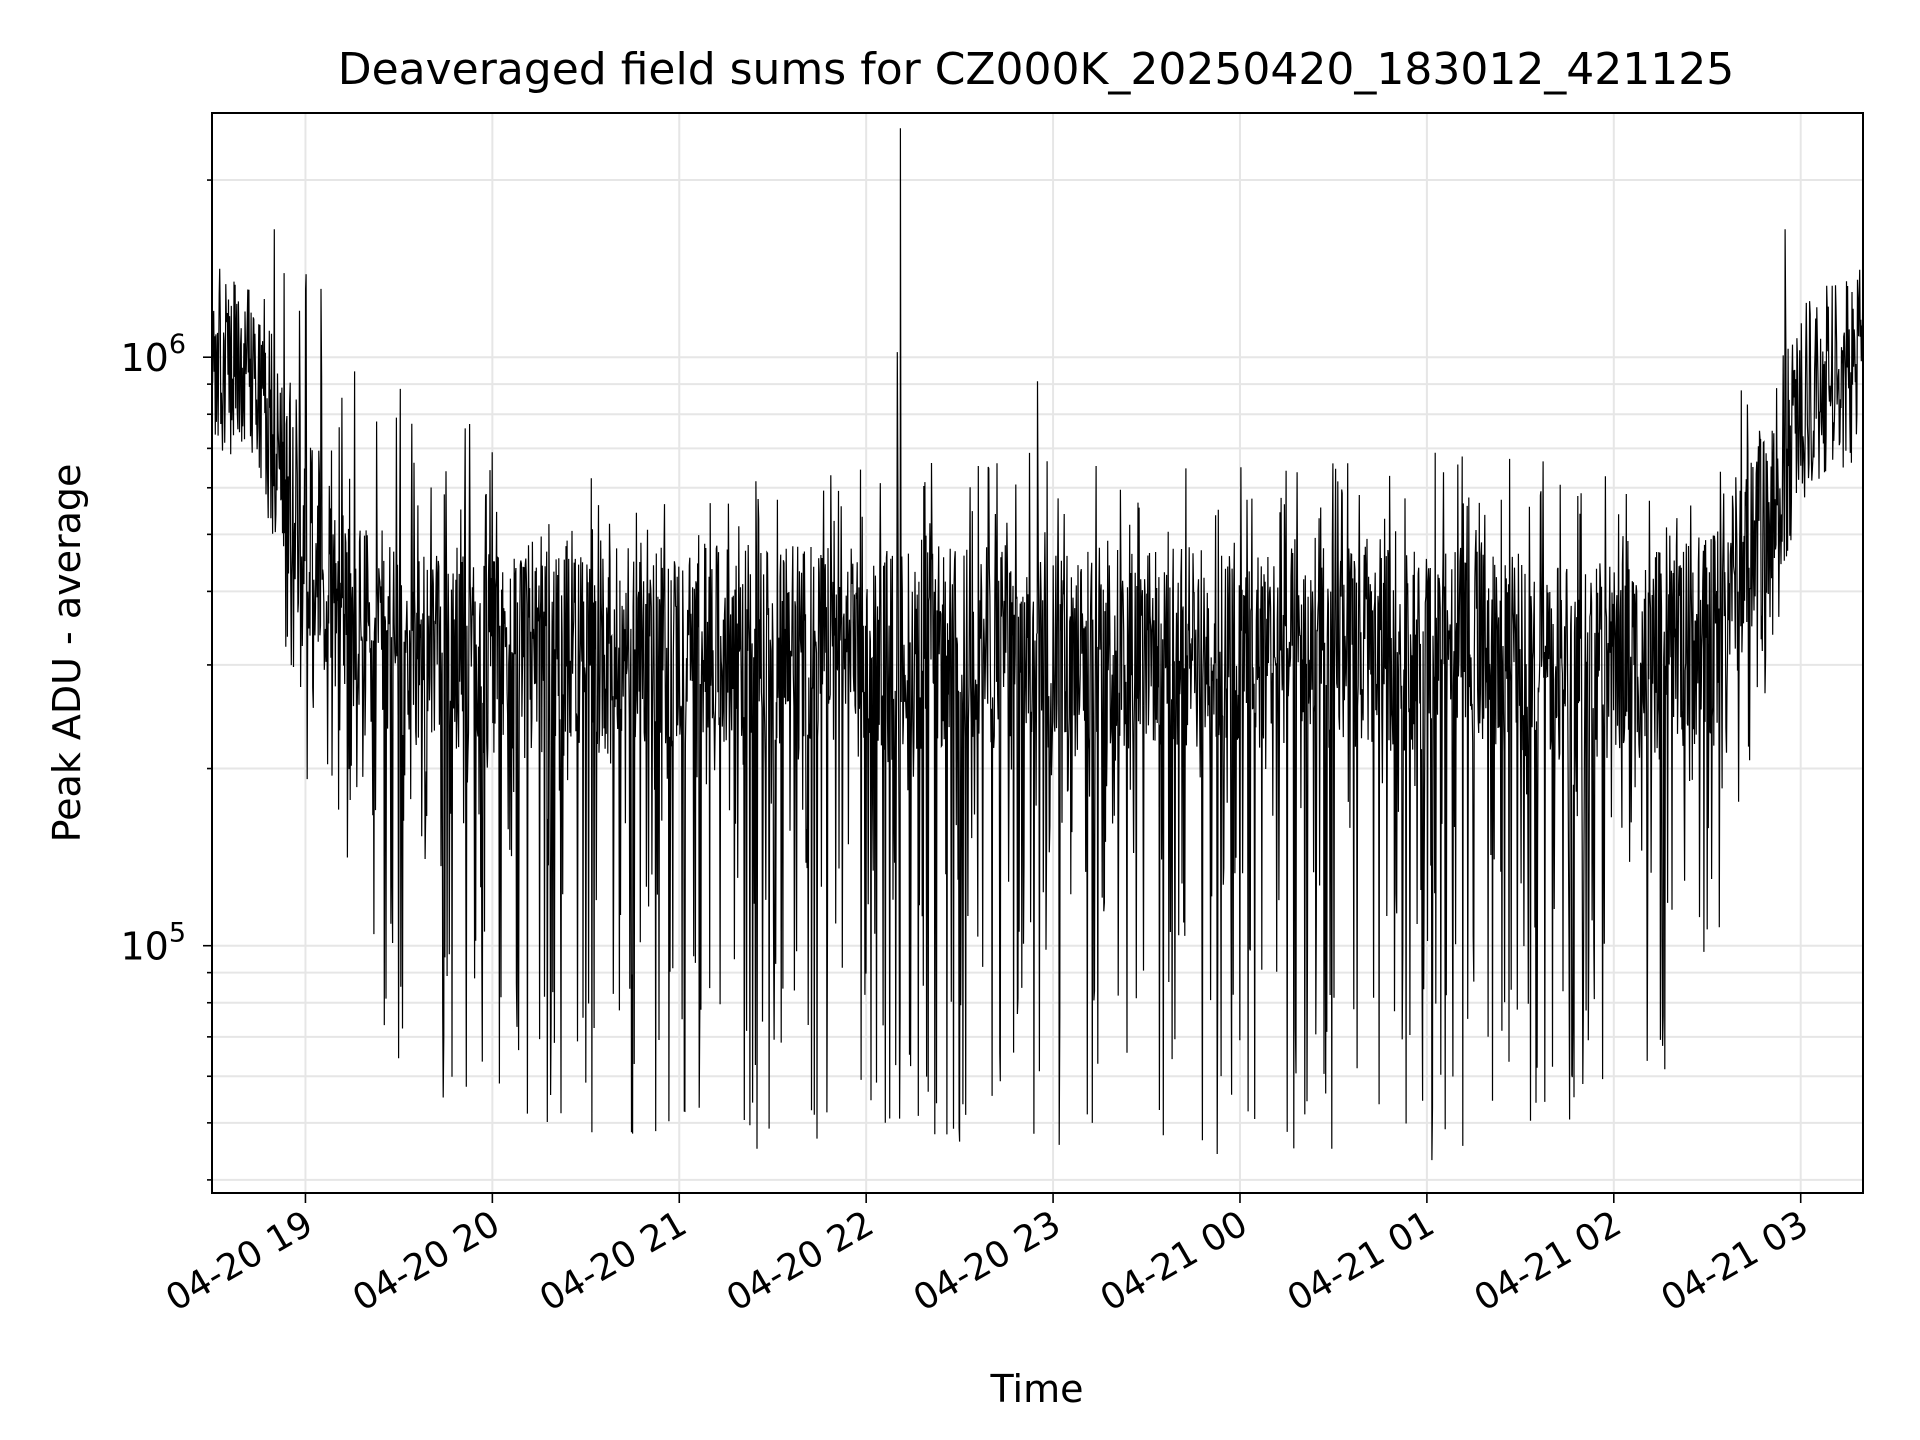 The height and width of the screenshot is (1440, 1920). What do you see at coordinates (1037, 1389) in the screenshot?
I see `x-axis-label: Time` at bounding box center [1037, 1389].